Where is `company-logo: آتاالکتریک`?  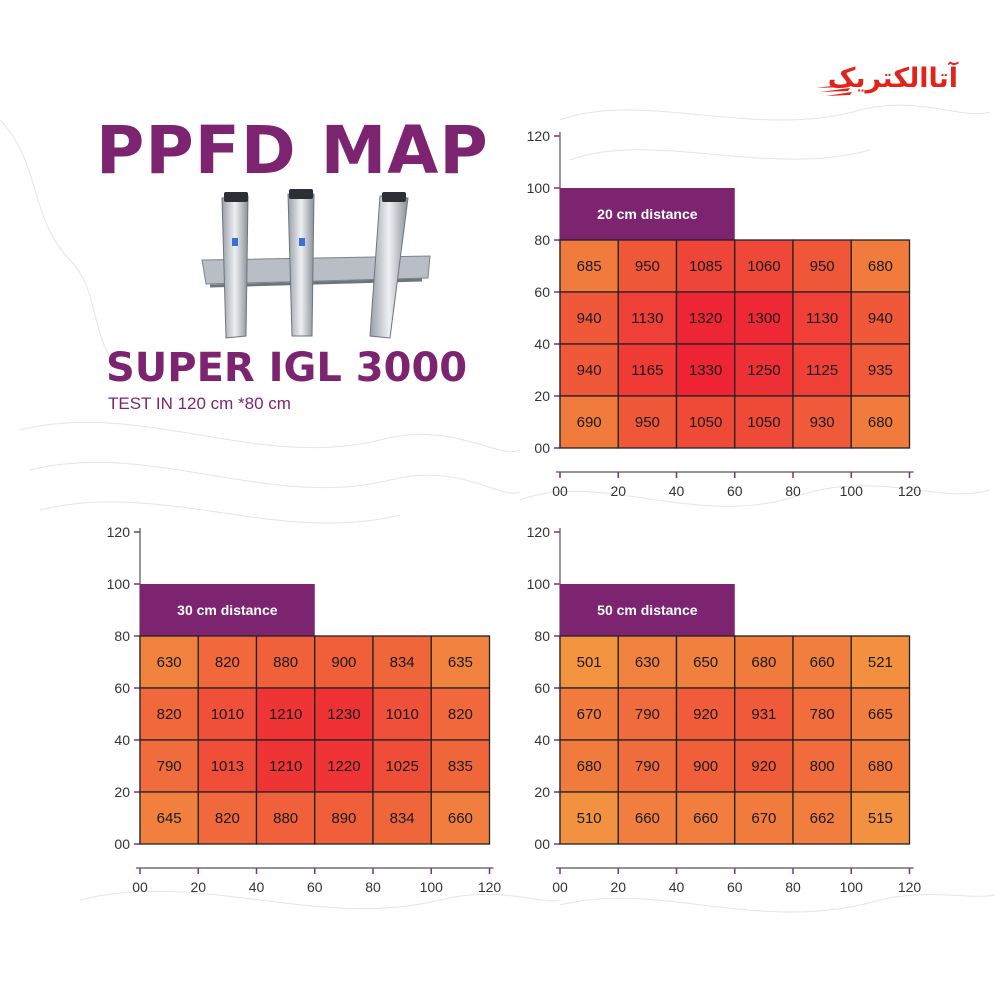 company-logo: آتاالکتریک is located at coordinates (883, 79).